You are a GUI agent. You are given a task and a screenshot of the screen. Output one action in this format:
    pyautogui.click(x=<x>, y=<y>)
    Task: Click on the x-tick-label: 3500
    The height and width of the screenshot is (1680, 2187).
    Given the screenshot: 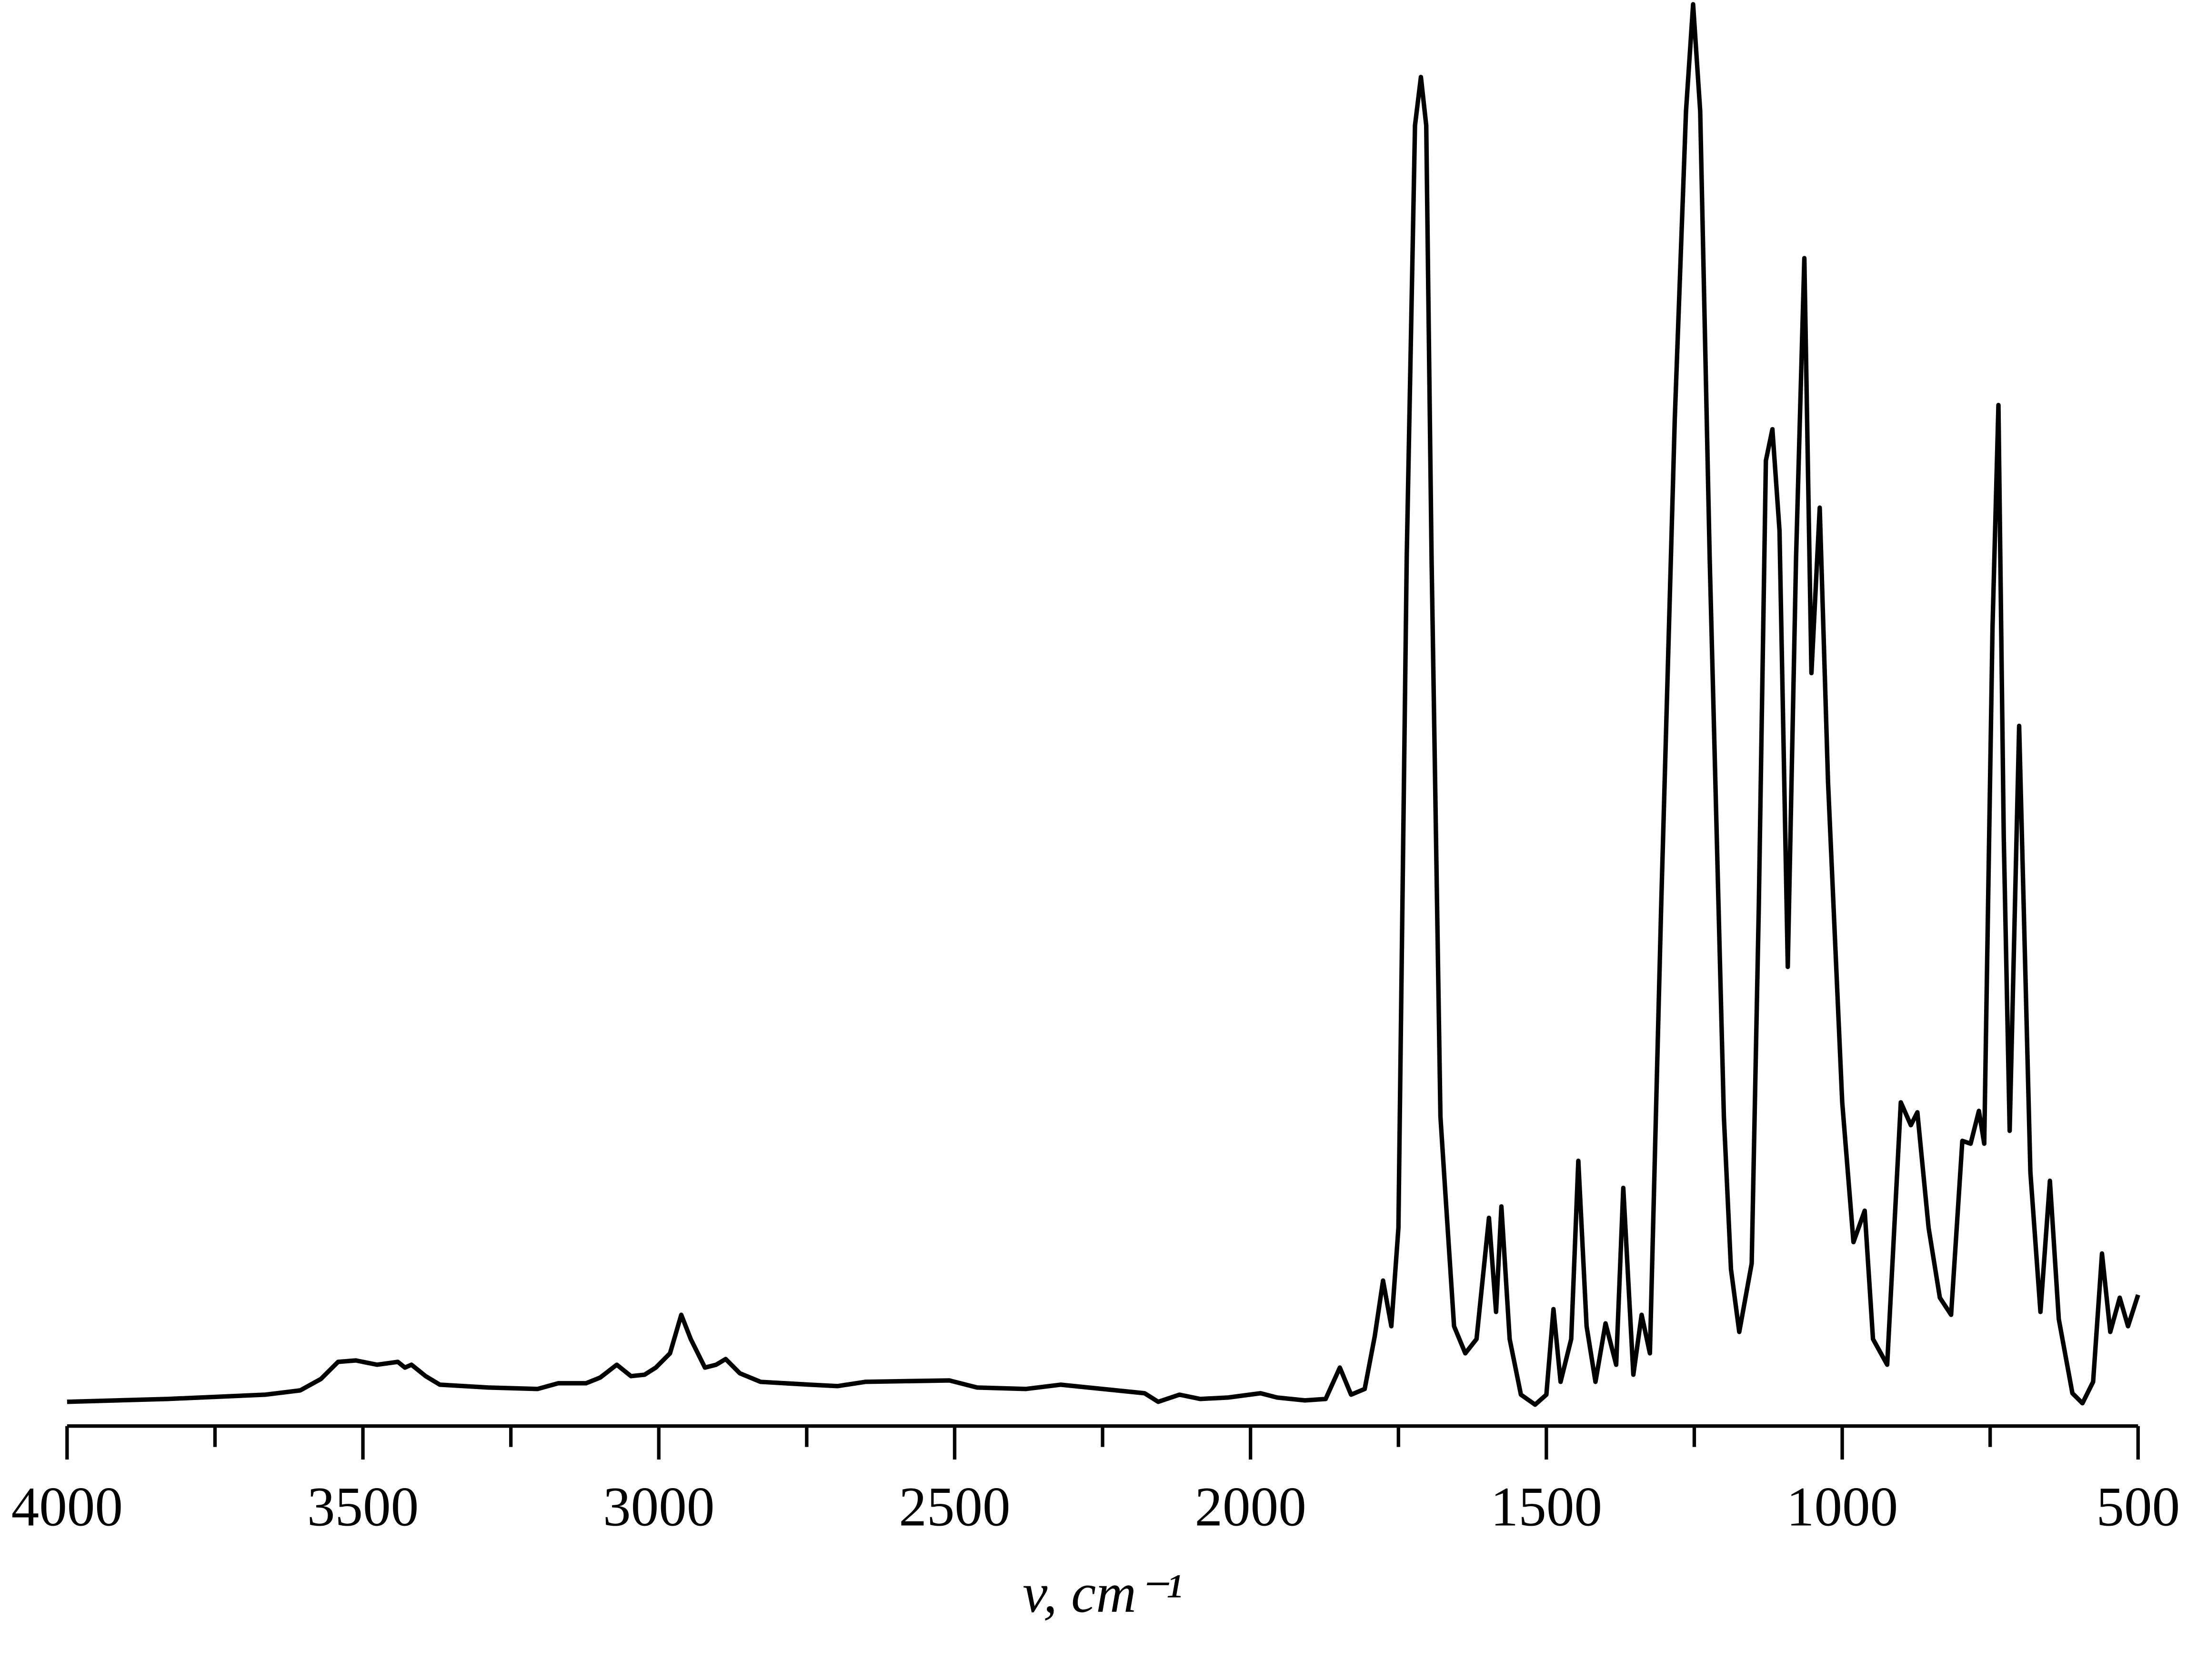 What is the action you would take?
    pyautogui.click(x=363, y=1507)
    